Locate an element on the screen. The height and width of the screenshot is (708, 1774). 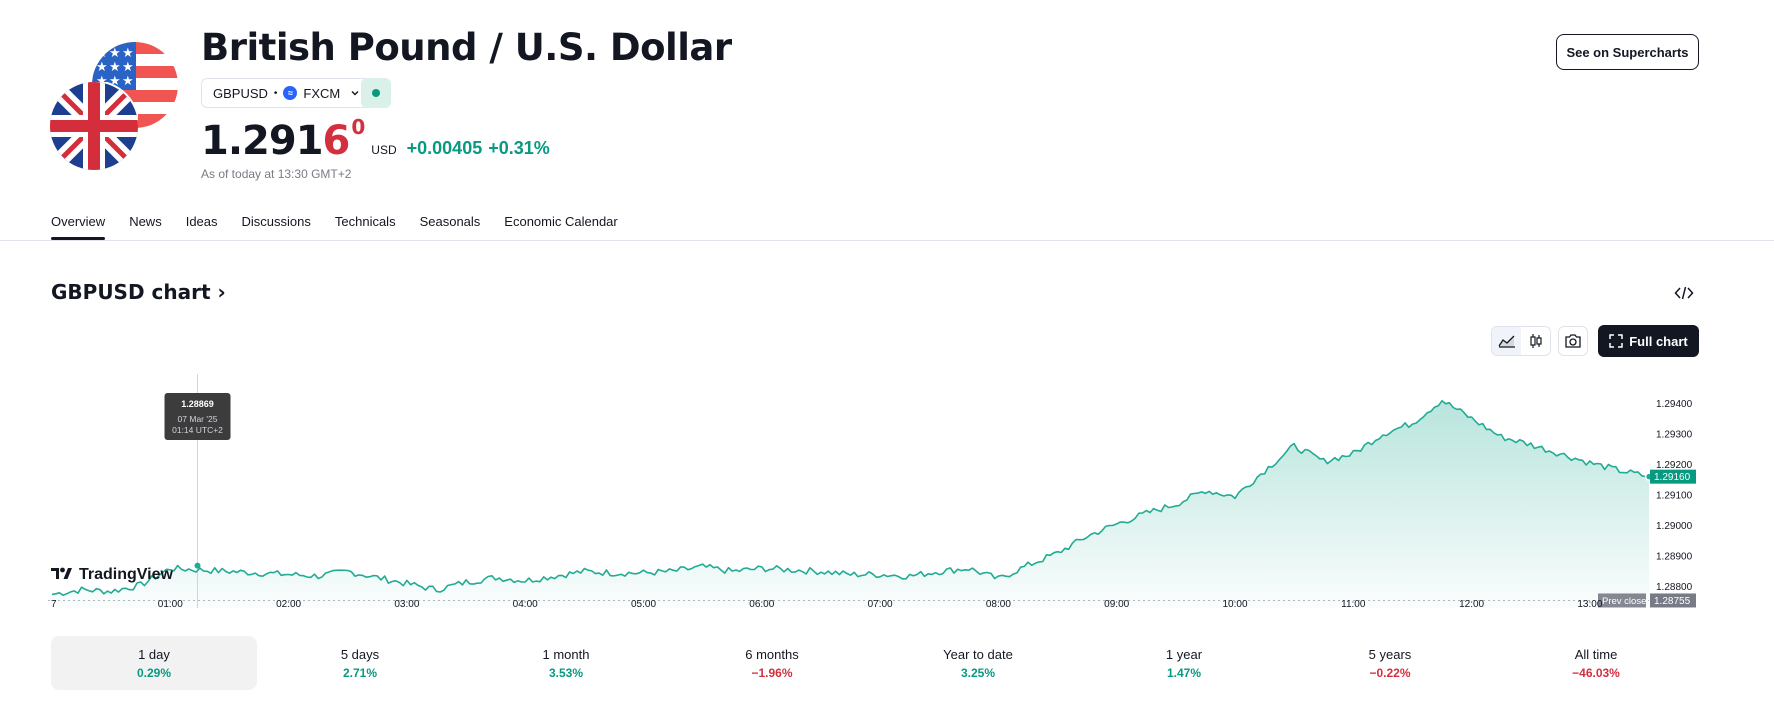
period-5-years: 5 years −0.22% is located at coordinates (1390, 663).